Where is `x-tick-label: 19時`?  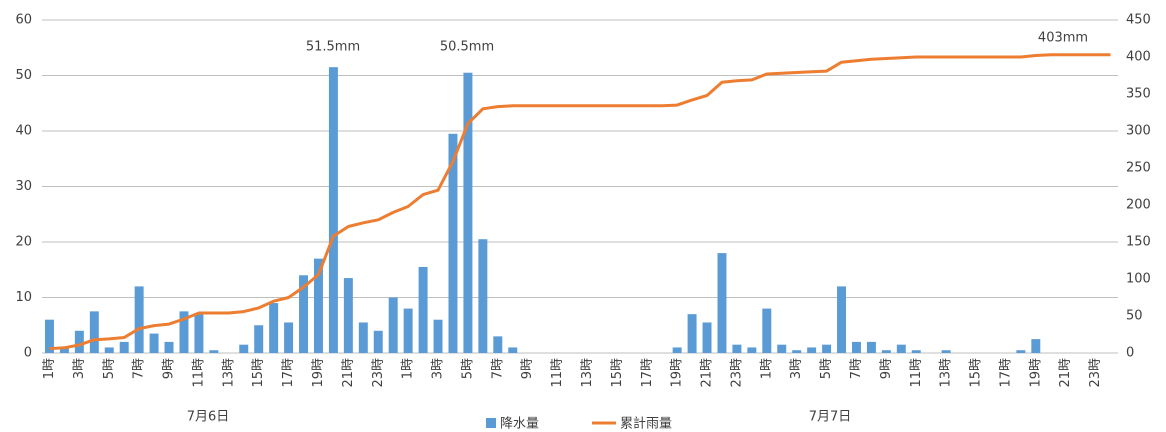
x-tick-label: 19時 is located at coordinates (677, 373).